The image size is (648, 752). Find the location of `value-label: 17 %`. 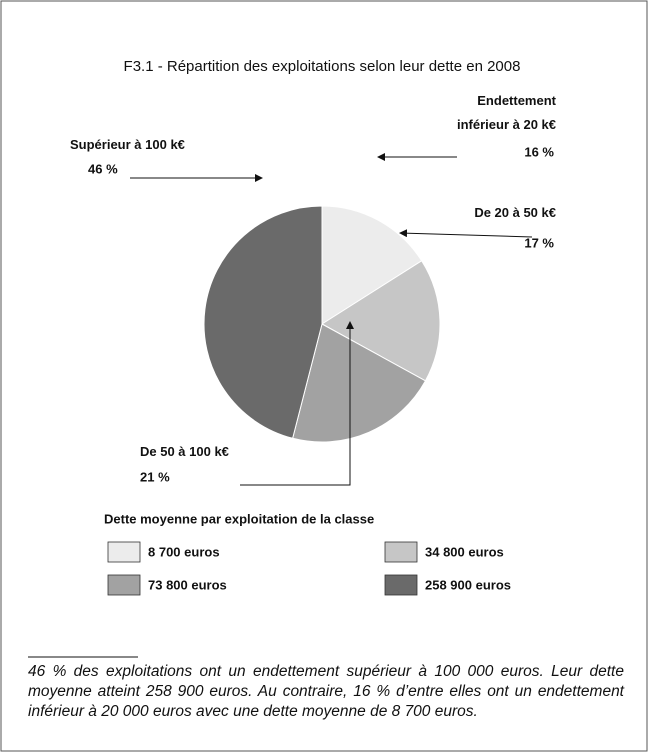

value-label: 17 % is located at coordinates (539, 242).